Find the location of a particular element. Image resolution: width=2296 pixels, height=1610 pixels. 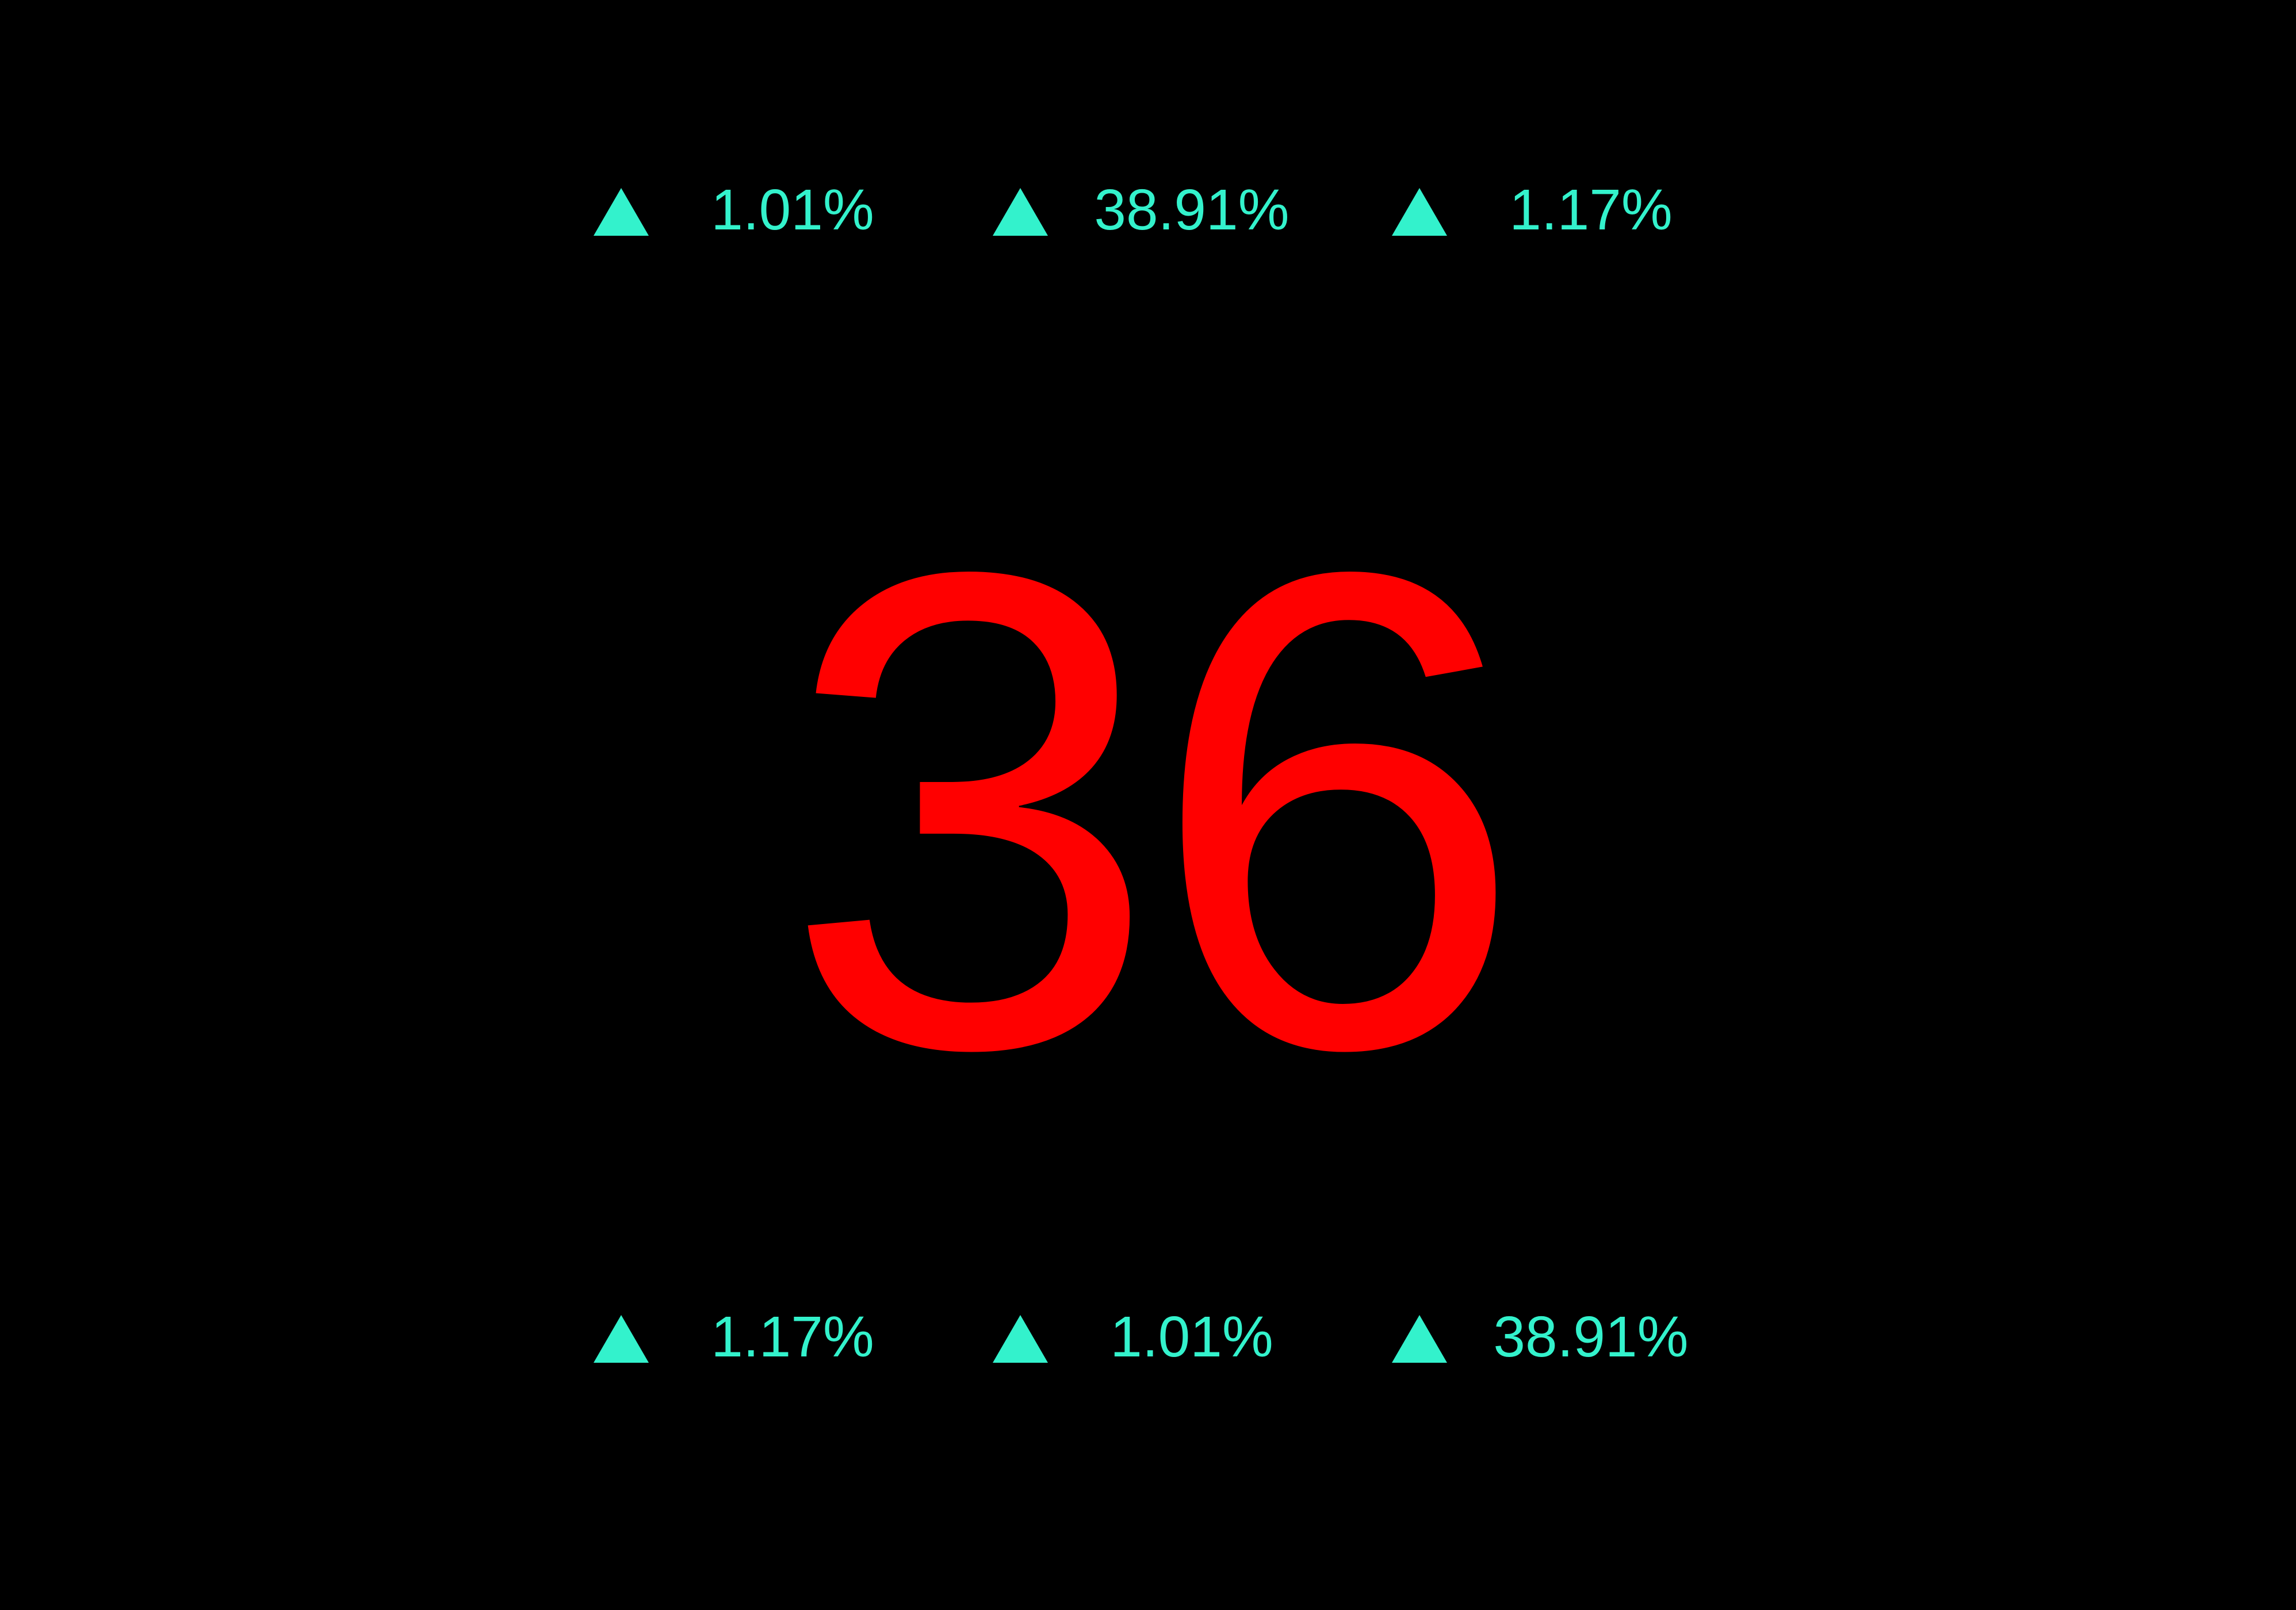

top-change-row: 1.01% 38.91% 1.17% is located at coordinates (1148, 209).